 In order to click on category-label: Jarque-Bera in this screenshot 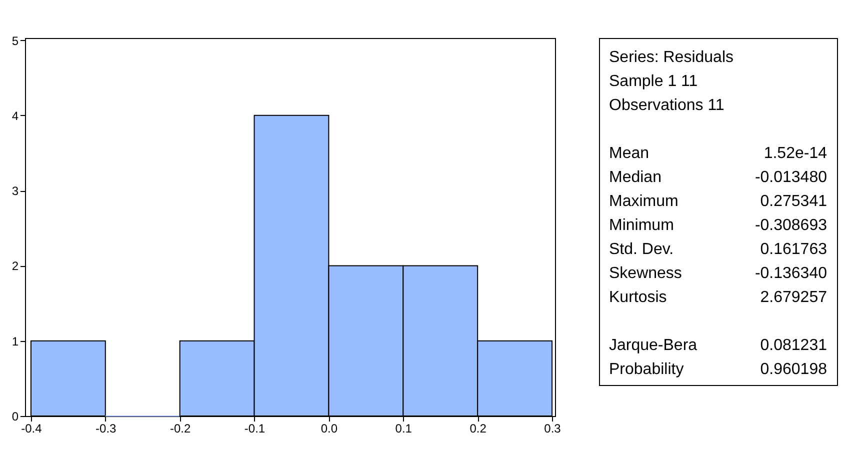, I will do `click(653, 345)`.